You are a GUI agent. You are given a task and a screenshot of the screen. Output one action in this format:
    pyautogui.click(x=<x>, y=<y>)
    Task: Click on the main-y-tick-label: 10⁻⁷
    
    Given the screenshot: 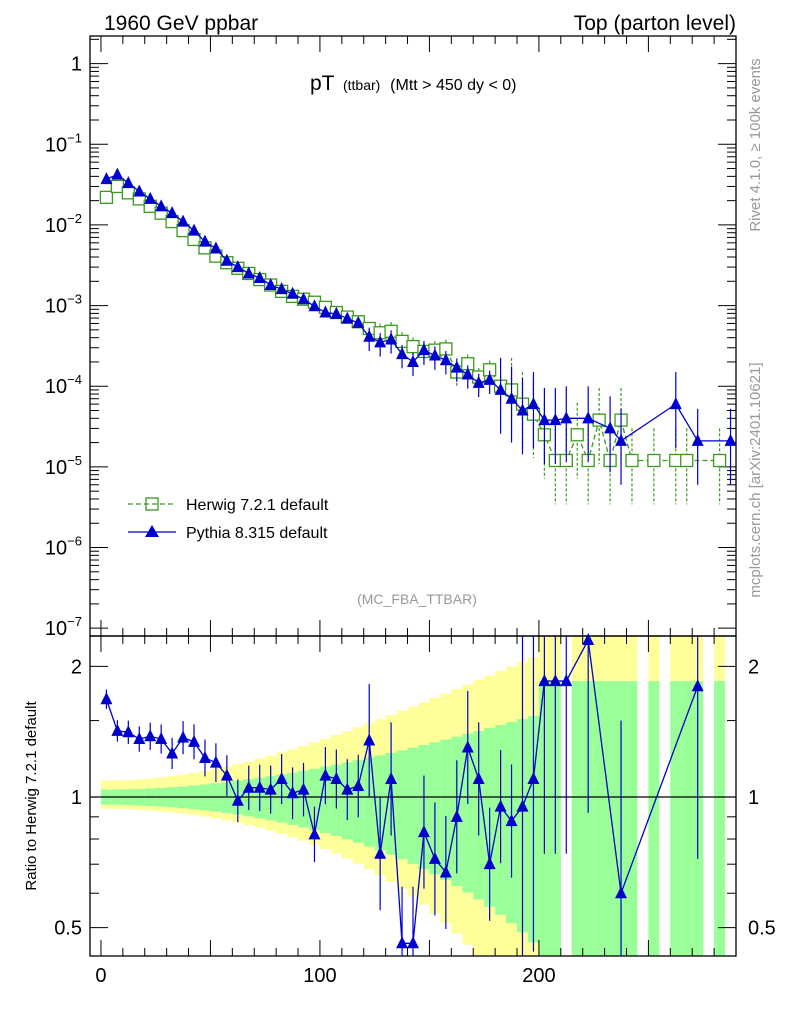 What is the action you would take?
    pyautogui.click(x=63, y=627)
    